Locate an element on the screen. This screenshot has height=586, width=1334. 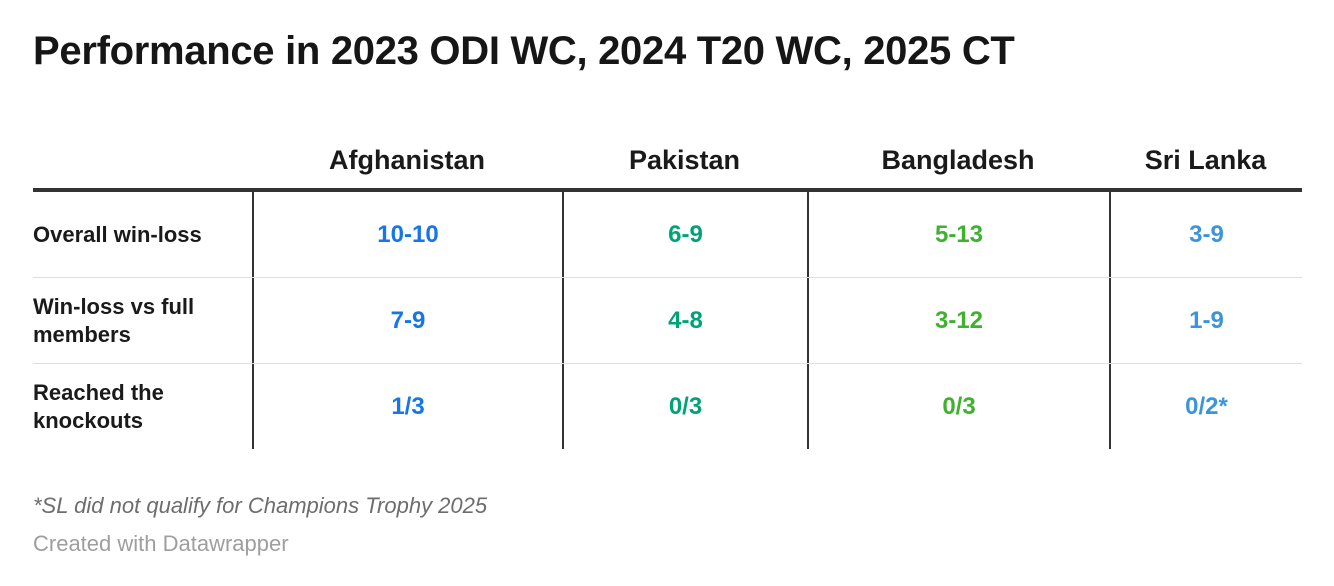
table-row: Reached the knockouts 1/3 0/3 0/3 0/2* is located at coordinates (667, 406).